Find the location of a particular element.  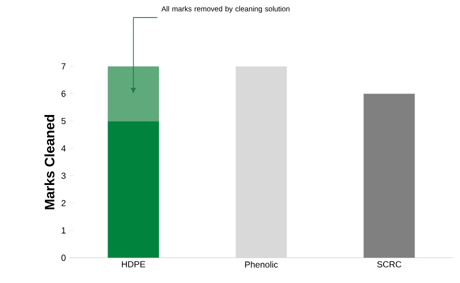

x-tick-label: Phenolic is located at coordinates (261, 264).